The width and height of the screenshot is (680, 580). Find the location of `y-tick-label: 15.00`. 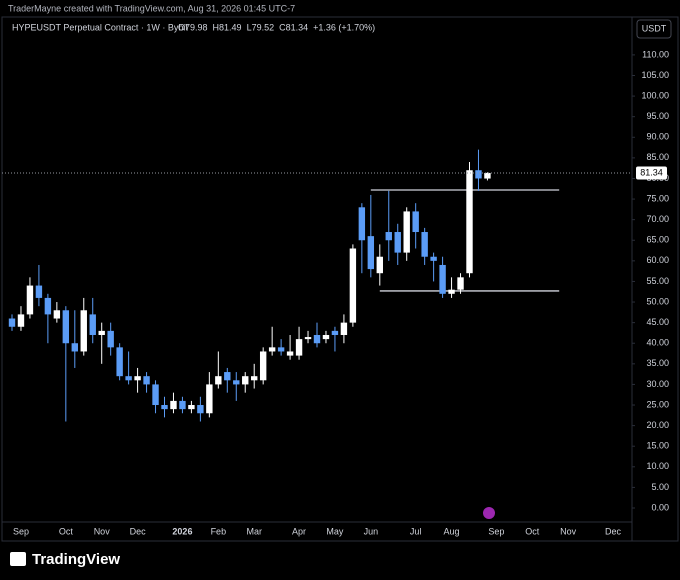

y-tick-label: 15.00 is located at coordinates (657, 446).